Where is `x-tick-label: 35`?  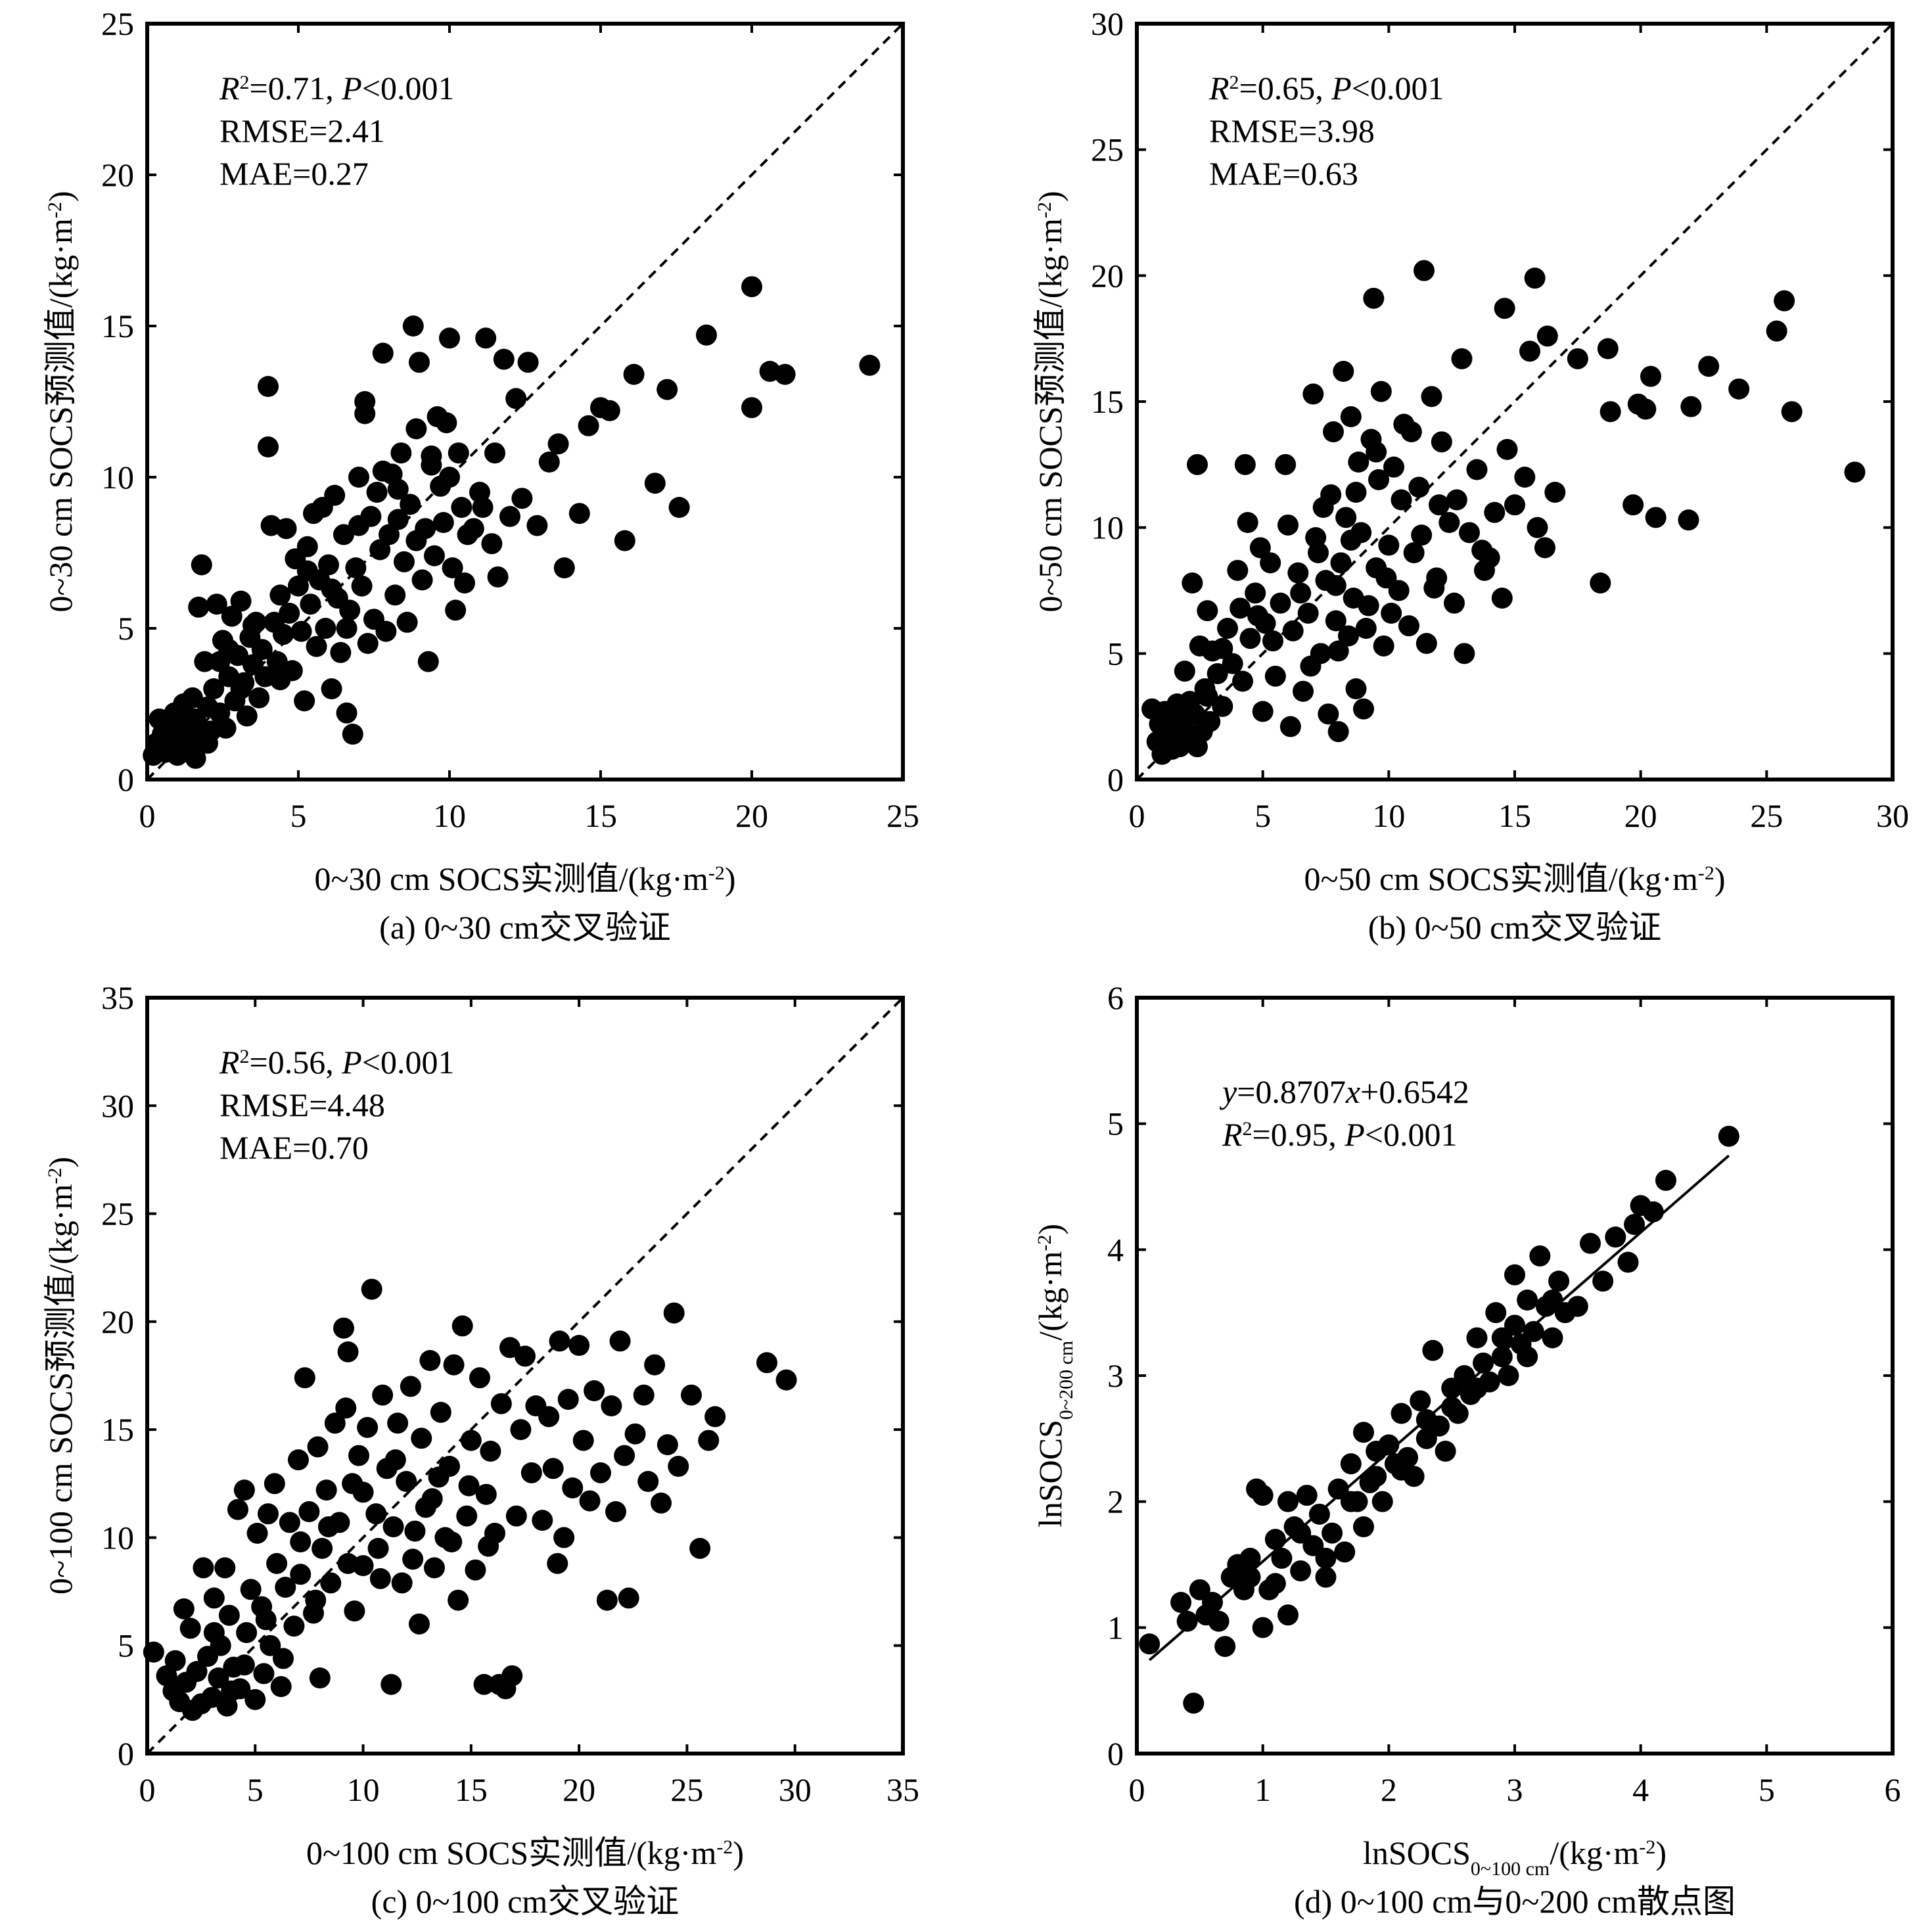
x-tick-label: 35 is located at coordinates (903, 1789).